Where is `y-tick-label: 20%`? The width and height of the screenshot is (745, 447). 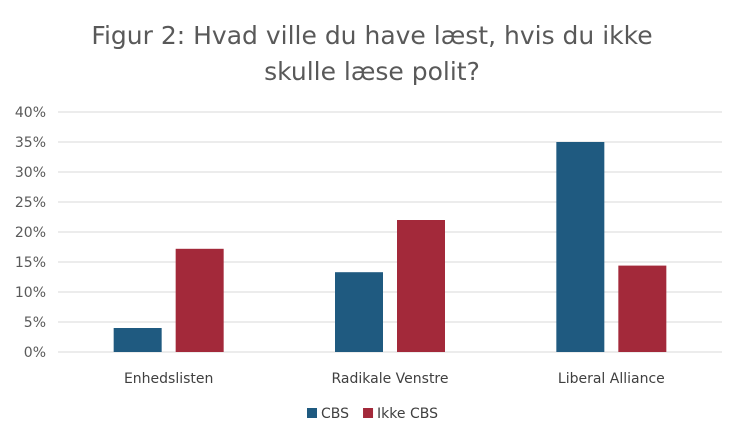 y-tick-label: 20% is located at coordinates (30, 233).